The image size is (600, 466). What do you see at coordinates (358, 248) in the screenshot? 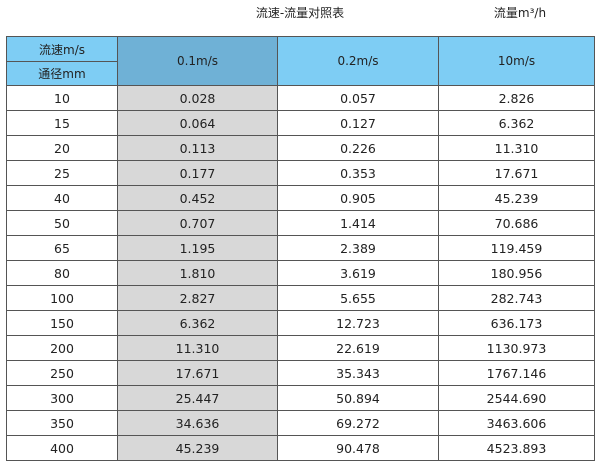
I see `flow-cell: 2.389` at bounding box center [358, 248].